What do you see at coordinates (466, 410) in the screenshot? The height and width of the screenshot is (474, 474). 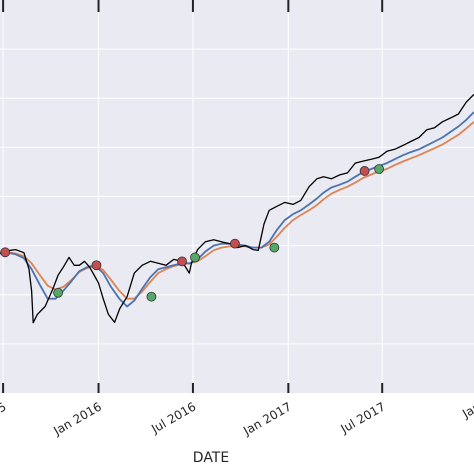 I see `x-tick-label: Jan` at bounding box center [466, 410].